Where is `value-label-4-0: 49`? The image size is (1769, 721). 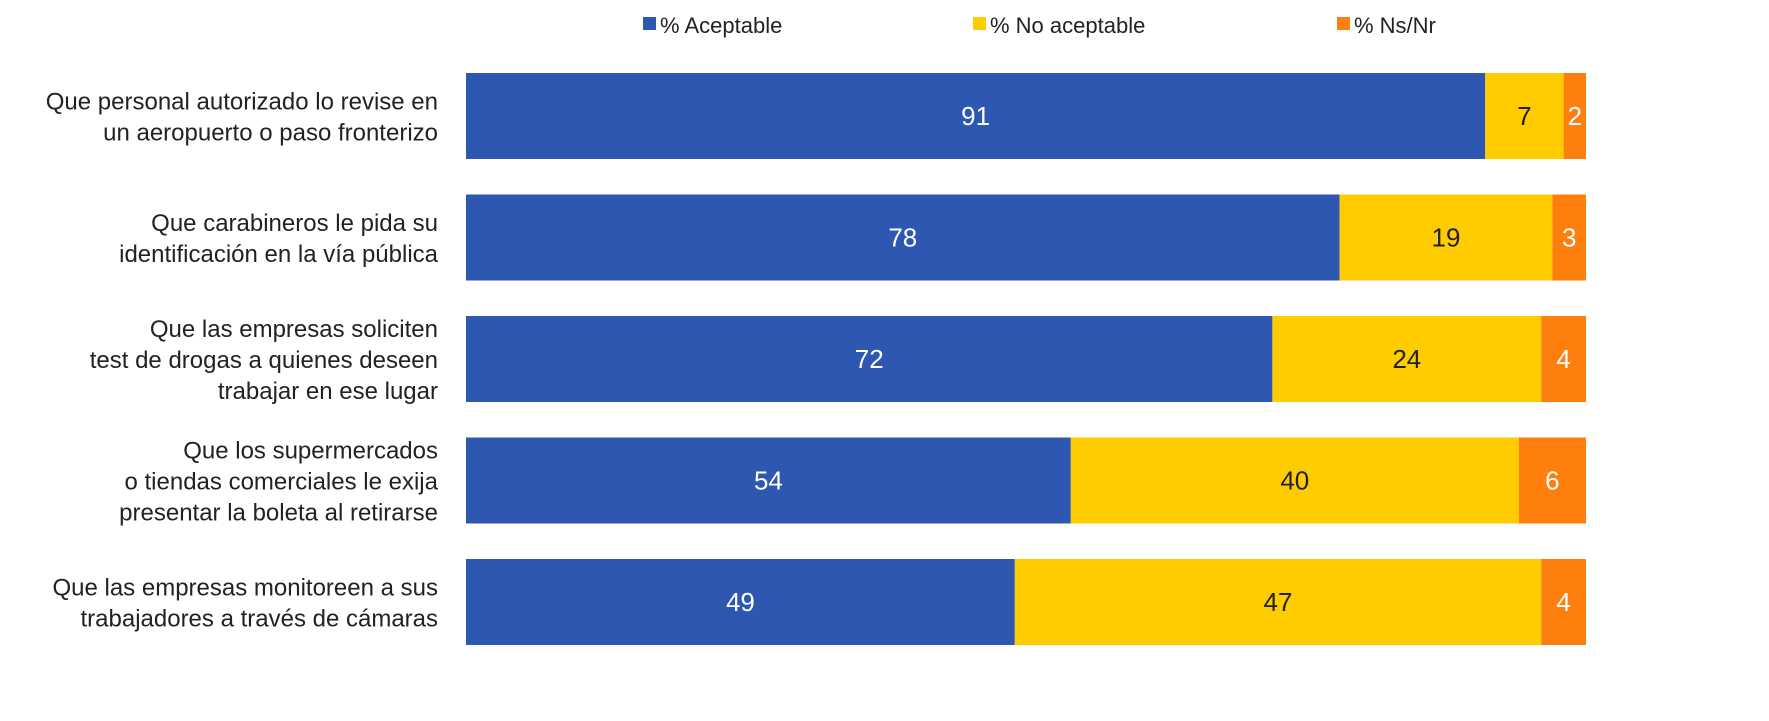
value-label-4-0: 49 is located at coordinates (740, 602).